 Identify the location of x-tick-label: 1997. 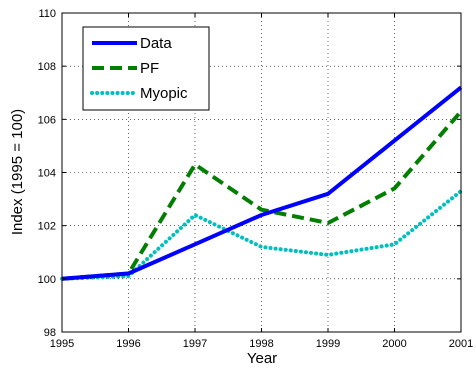
(195, 344).